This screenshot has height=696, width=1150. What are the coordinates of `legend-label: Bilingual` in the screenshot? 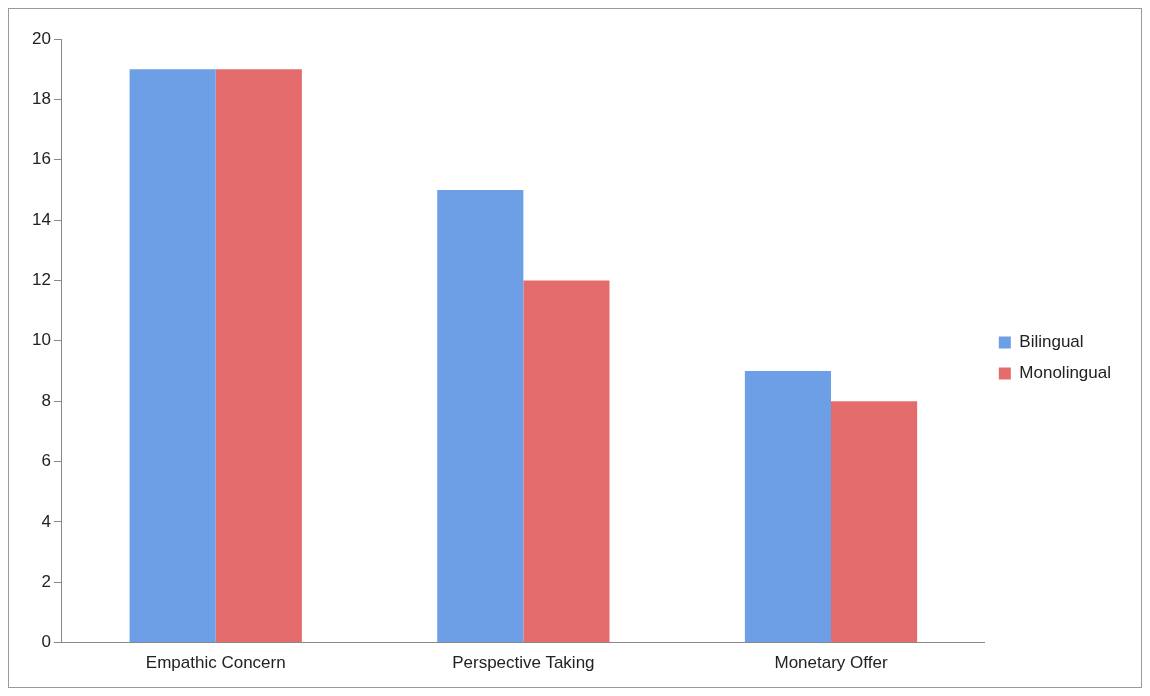 It's located at (1051, 342).